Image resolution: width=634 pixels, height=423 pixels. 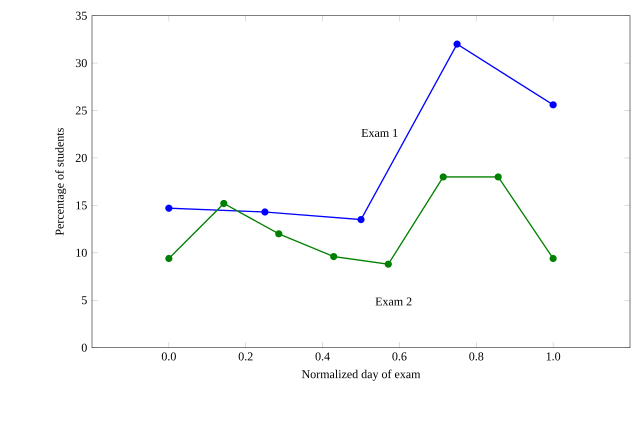 What do you see at coordinates (380, 132) in the screenshot?
I see `series-label: Exam 1` at bounding box center [380, 132].